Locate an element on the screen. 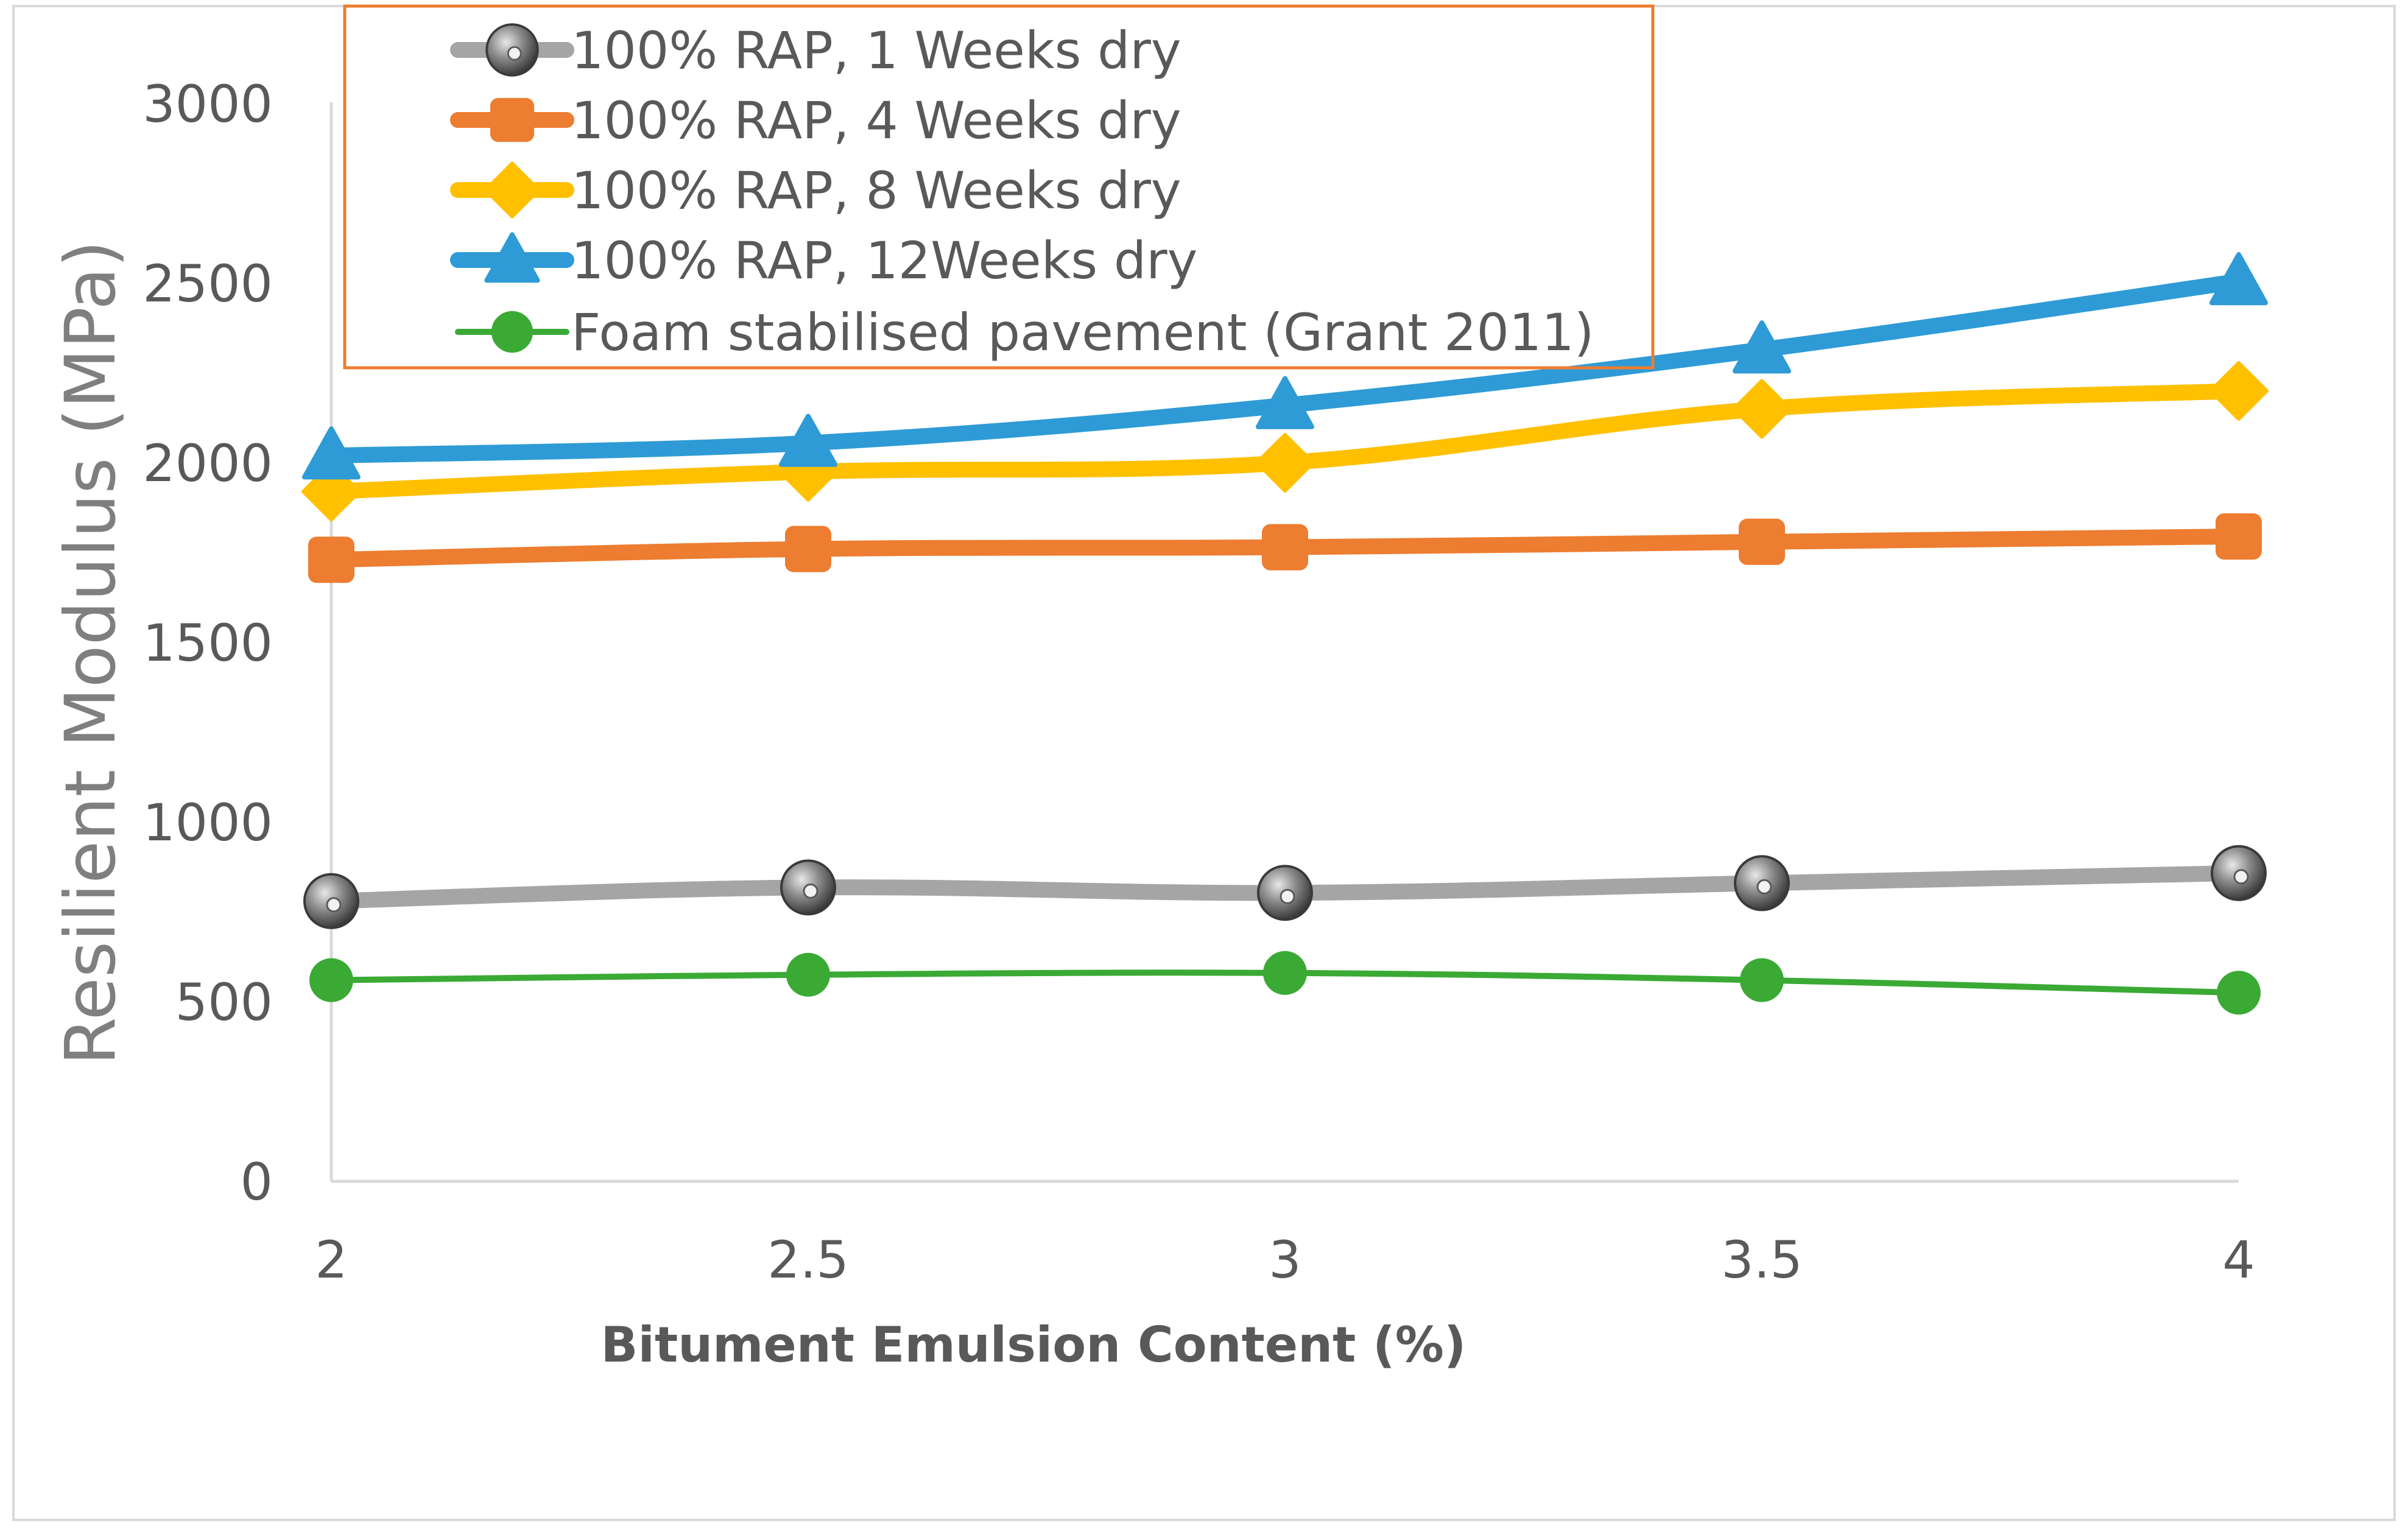  x-axis-title: Bitument Emulsion Content (%) is located at coordinates (1033, 1345).